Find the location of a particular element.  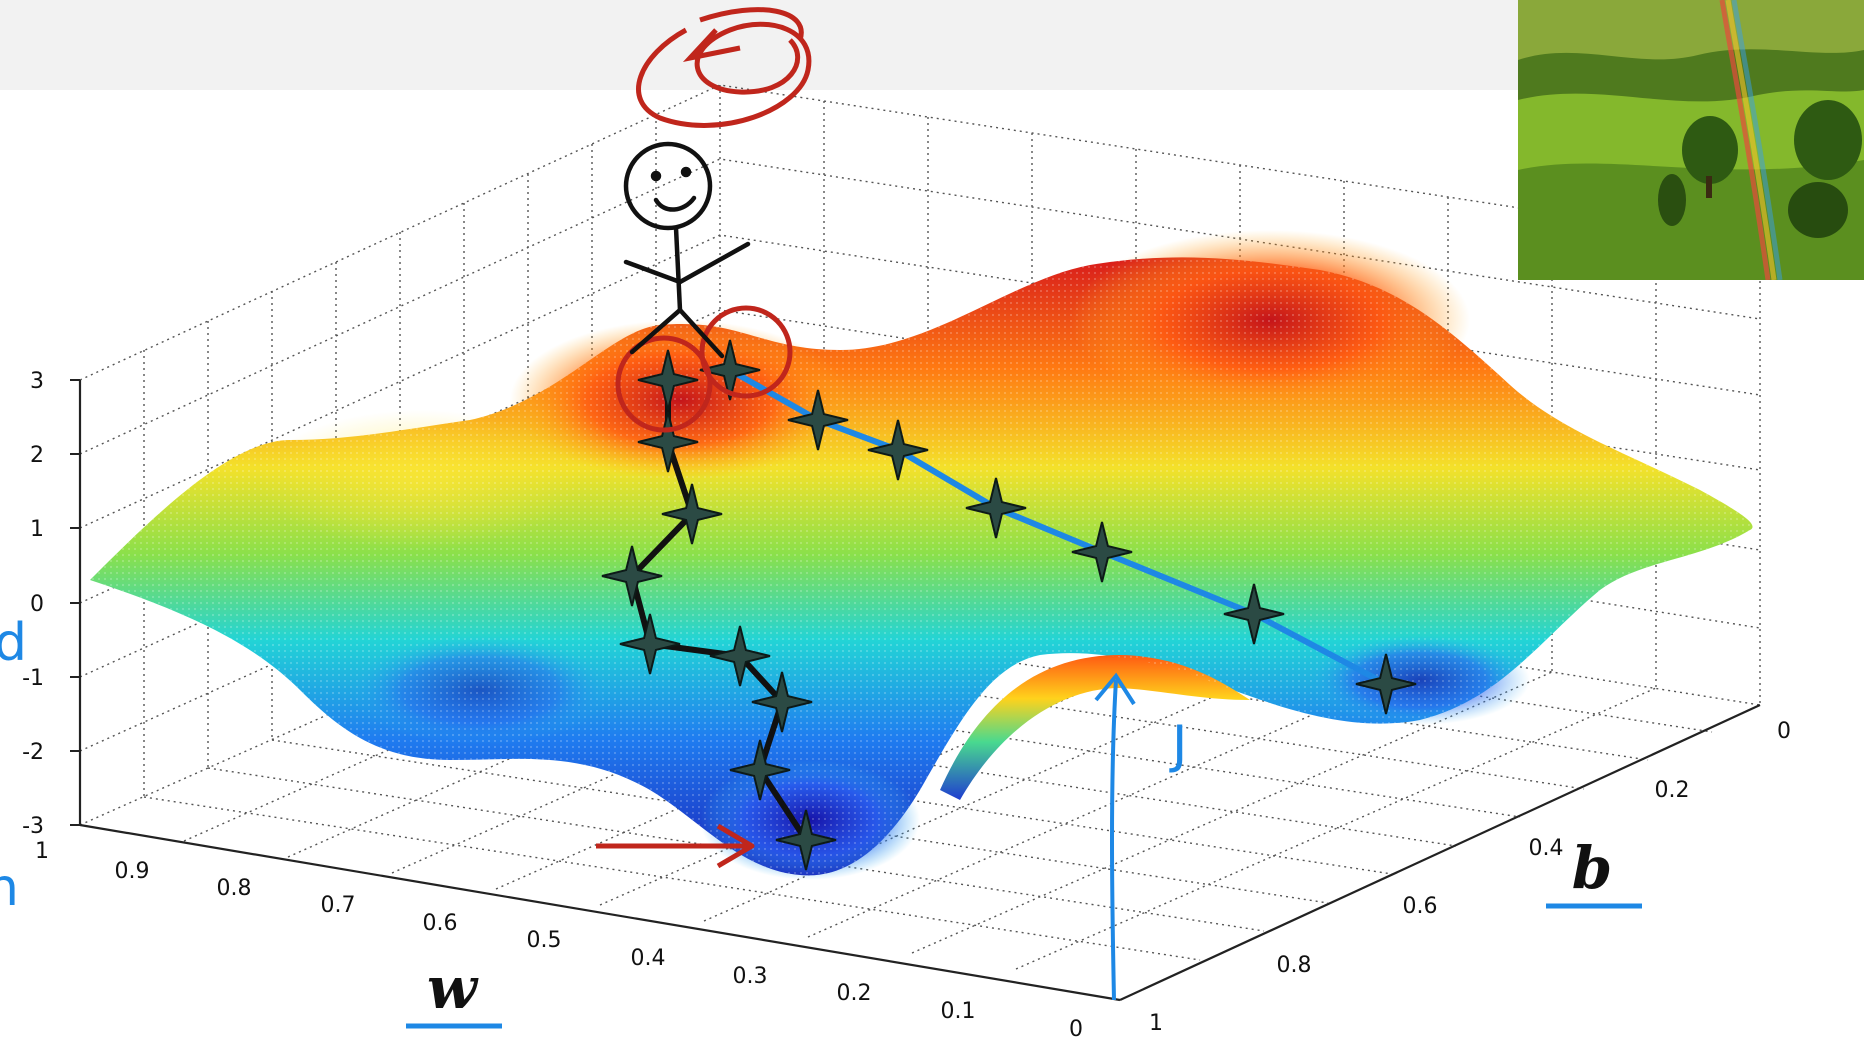

b-axis-label: b is located at coordinates (1592, 868).